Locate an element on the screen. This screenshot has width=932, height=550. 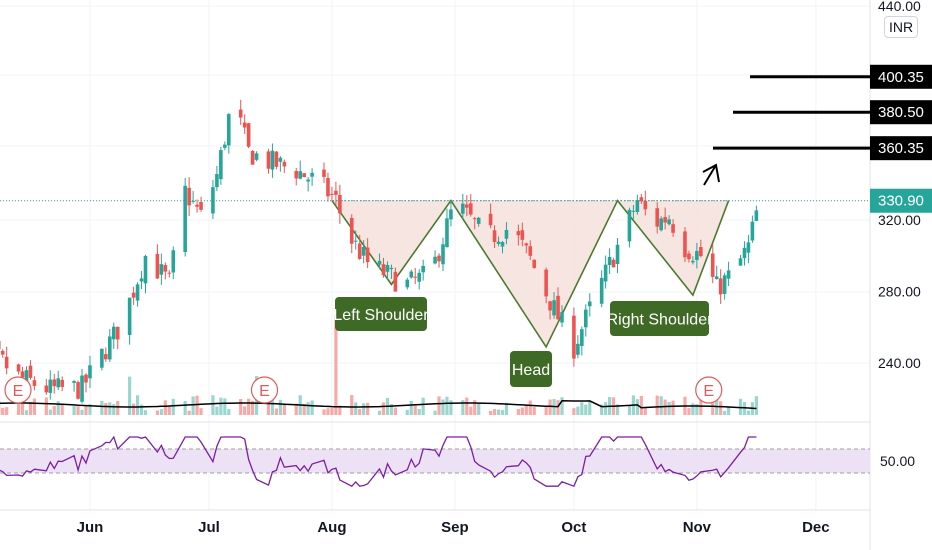
date-label-aug: Aug is located at coordinates (331, 527).